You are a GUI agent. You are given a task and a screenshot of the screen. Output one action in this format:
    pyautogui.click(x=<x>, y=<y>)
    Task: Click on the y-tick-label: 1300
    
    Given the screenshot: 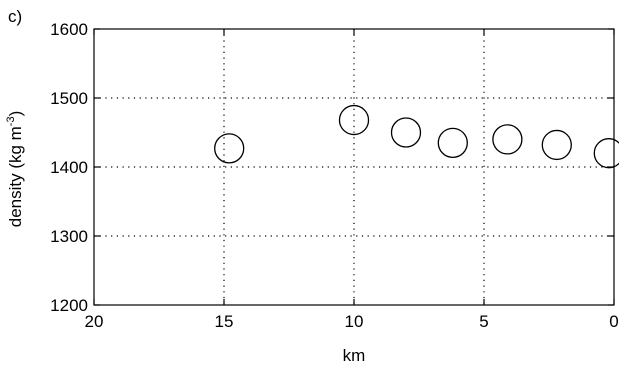 What is the action you would take?
    pyautogui.click(x=69, y=236)
    